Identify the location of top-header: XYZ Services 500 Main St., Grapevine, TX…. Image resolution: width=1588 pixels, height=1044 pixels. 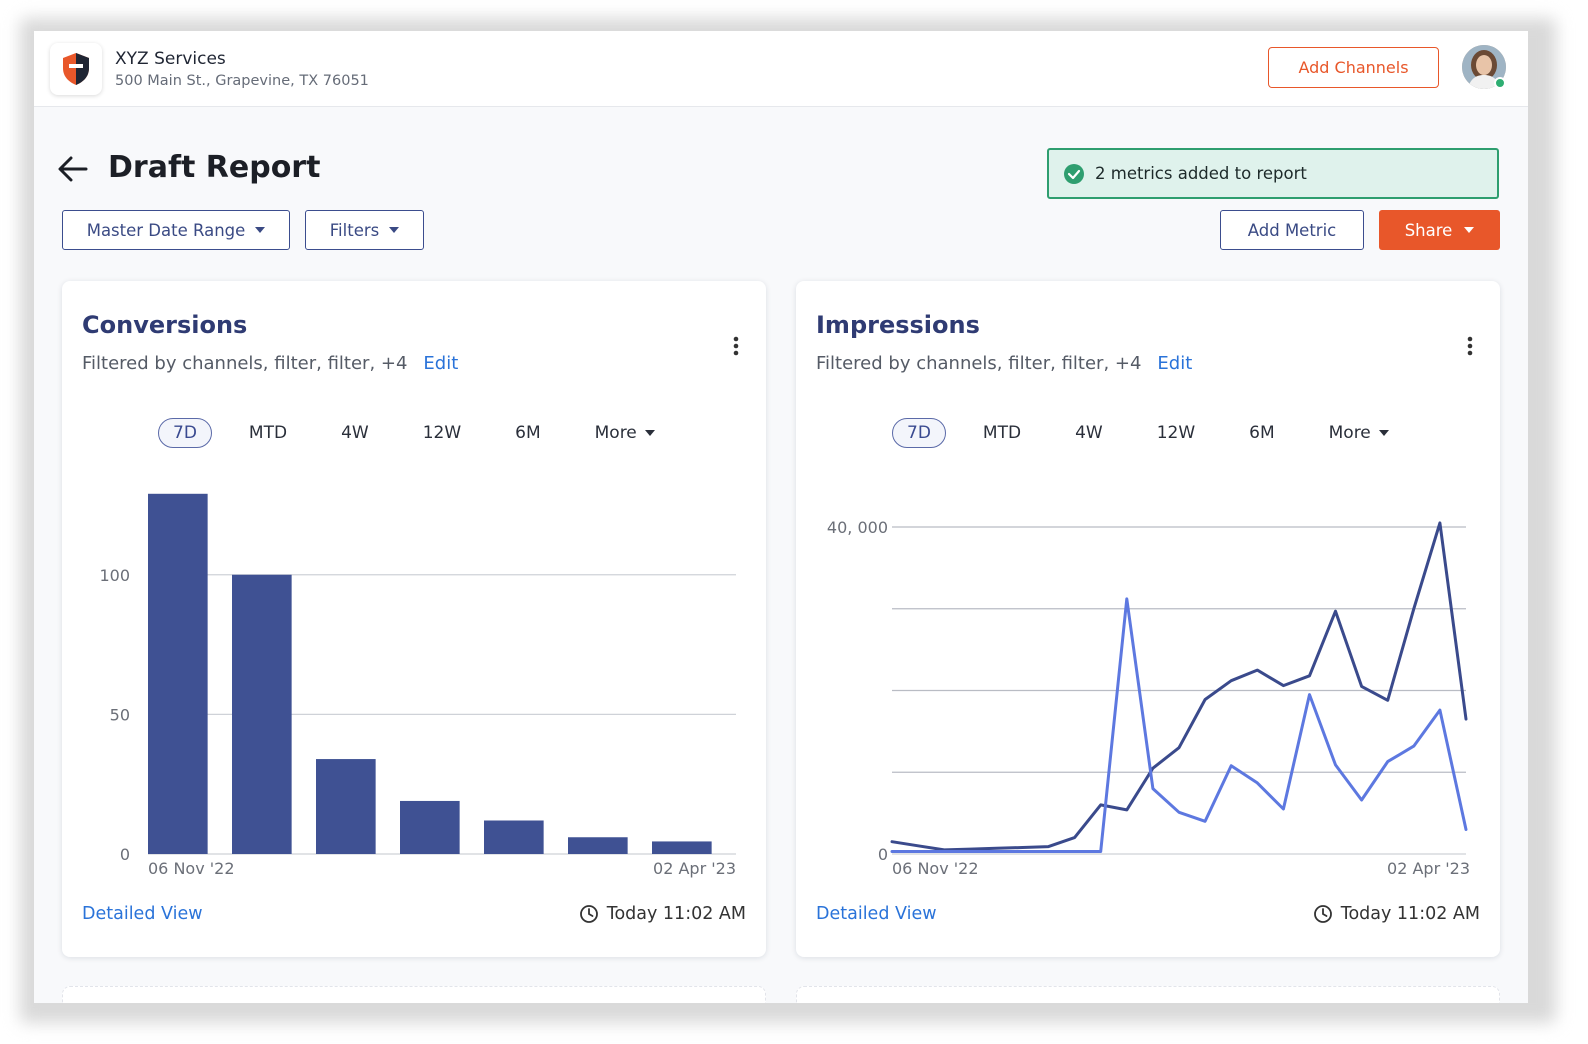
(781, 69).